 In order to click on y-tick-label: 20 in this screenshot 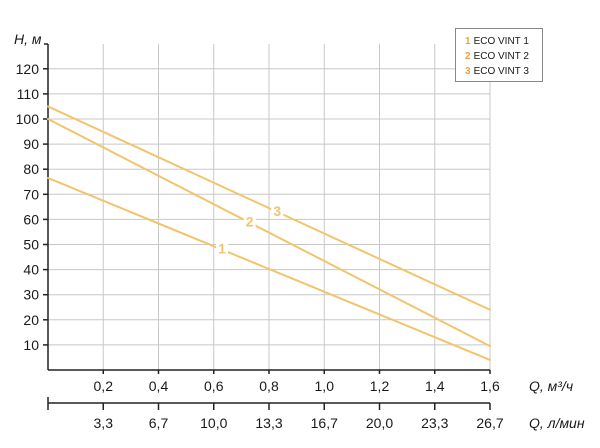, I will do `click(31, 320)`.